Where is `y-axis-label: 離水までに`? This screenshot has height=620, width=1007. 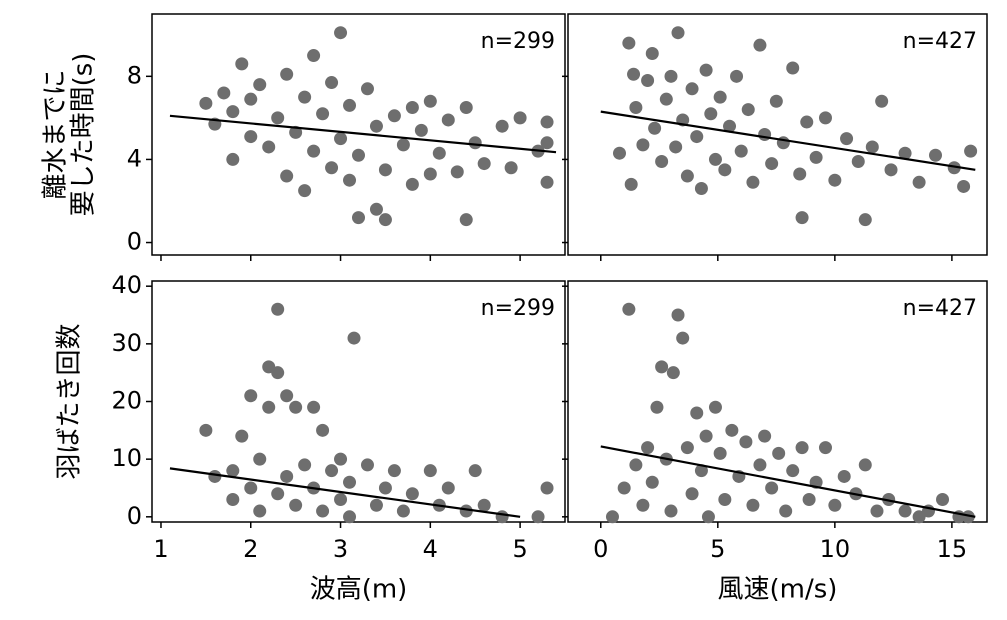
y-axis-label: 離水までに is located at coordinates (56, 134).